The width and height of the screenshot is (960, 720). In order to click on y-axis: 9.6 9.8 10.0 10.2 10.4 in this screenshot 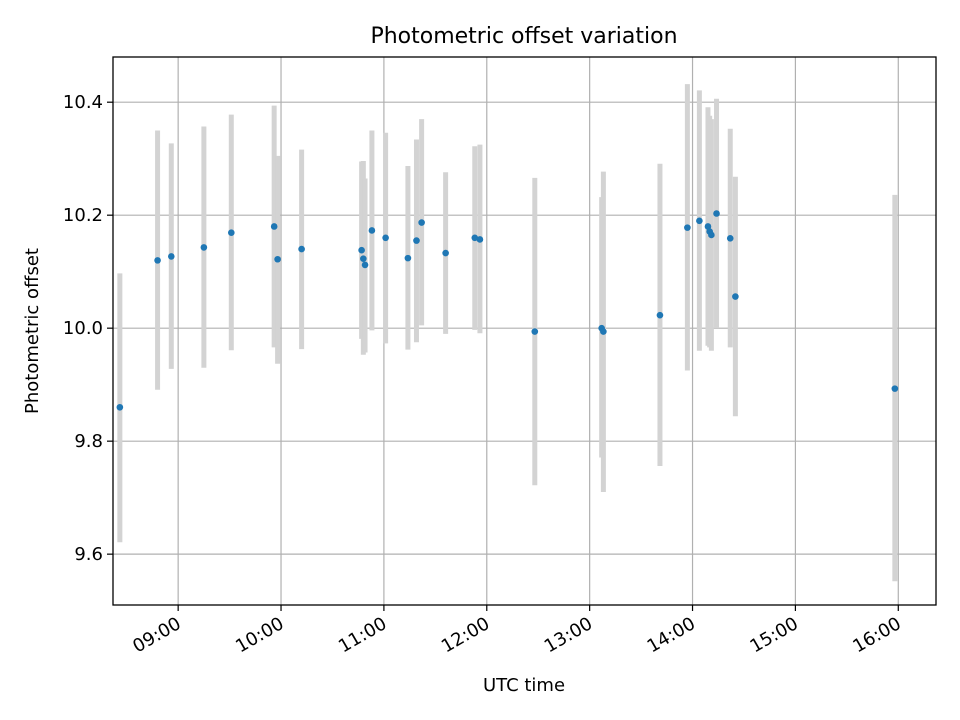, I will do `click(88, 328)`.